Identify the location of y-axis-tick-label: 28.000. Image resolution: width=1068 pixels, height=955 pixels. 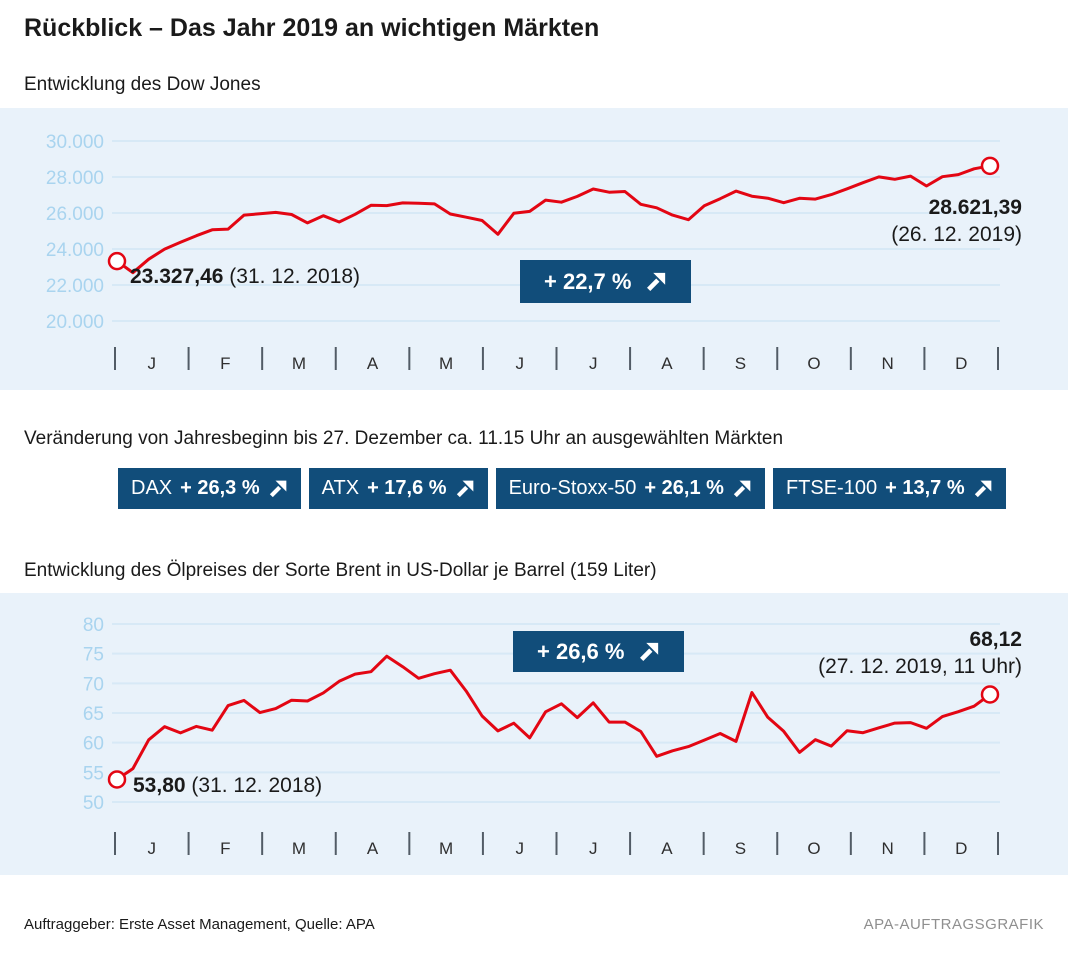
(75, 178).